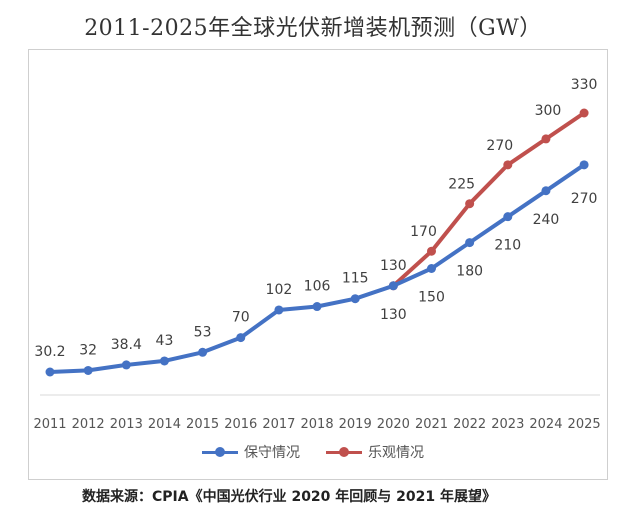  What do you see at coordinates (164, 424) in the screenshot?
I see `x-tick-label: 2014` at bounding box center [164, 424].